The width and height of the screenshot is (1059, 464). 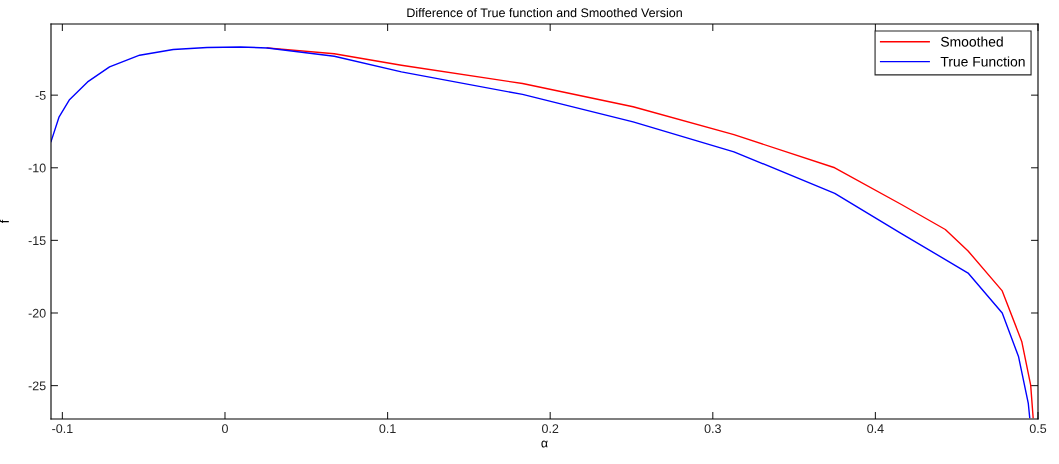 I want to click on y-tick-label: -5, so click(x=40, y=95).